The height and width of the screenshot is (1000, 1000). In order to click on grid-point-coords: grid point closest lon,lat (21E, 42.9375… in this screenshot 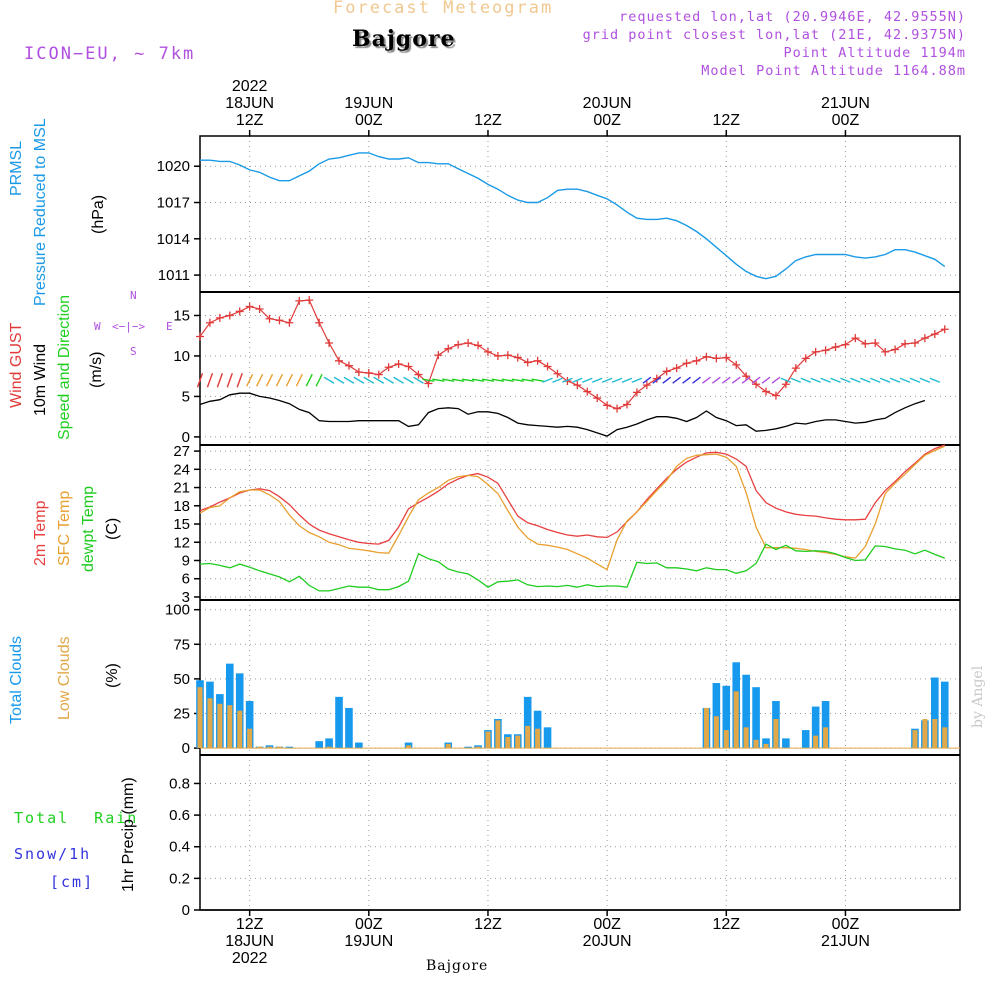, I will do `click(774, 35)`.